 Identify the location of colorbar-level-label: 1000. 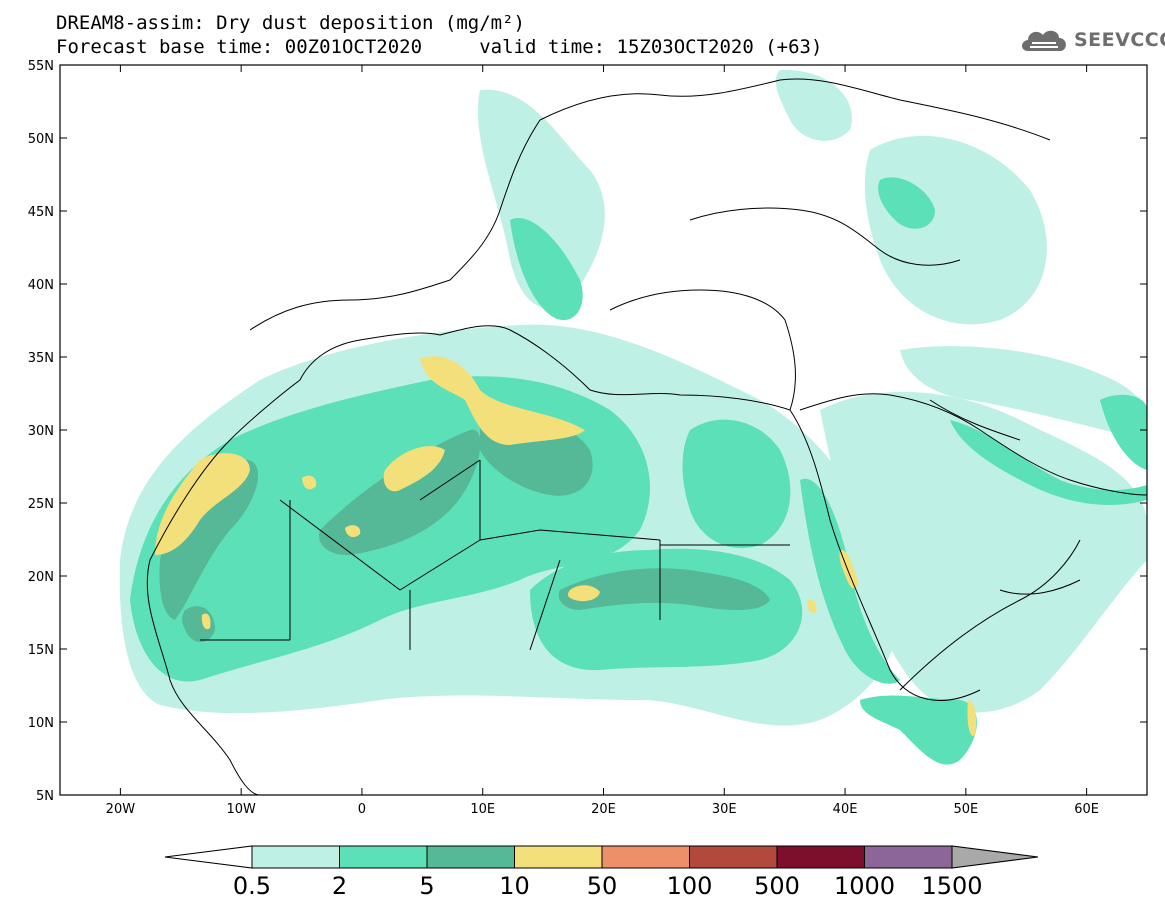
(864, 886).